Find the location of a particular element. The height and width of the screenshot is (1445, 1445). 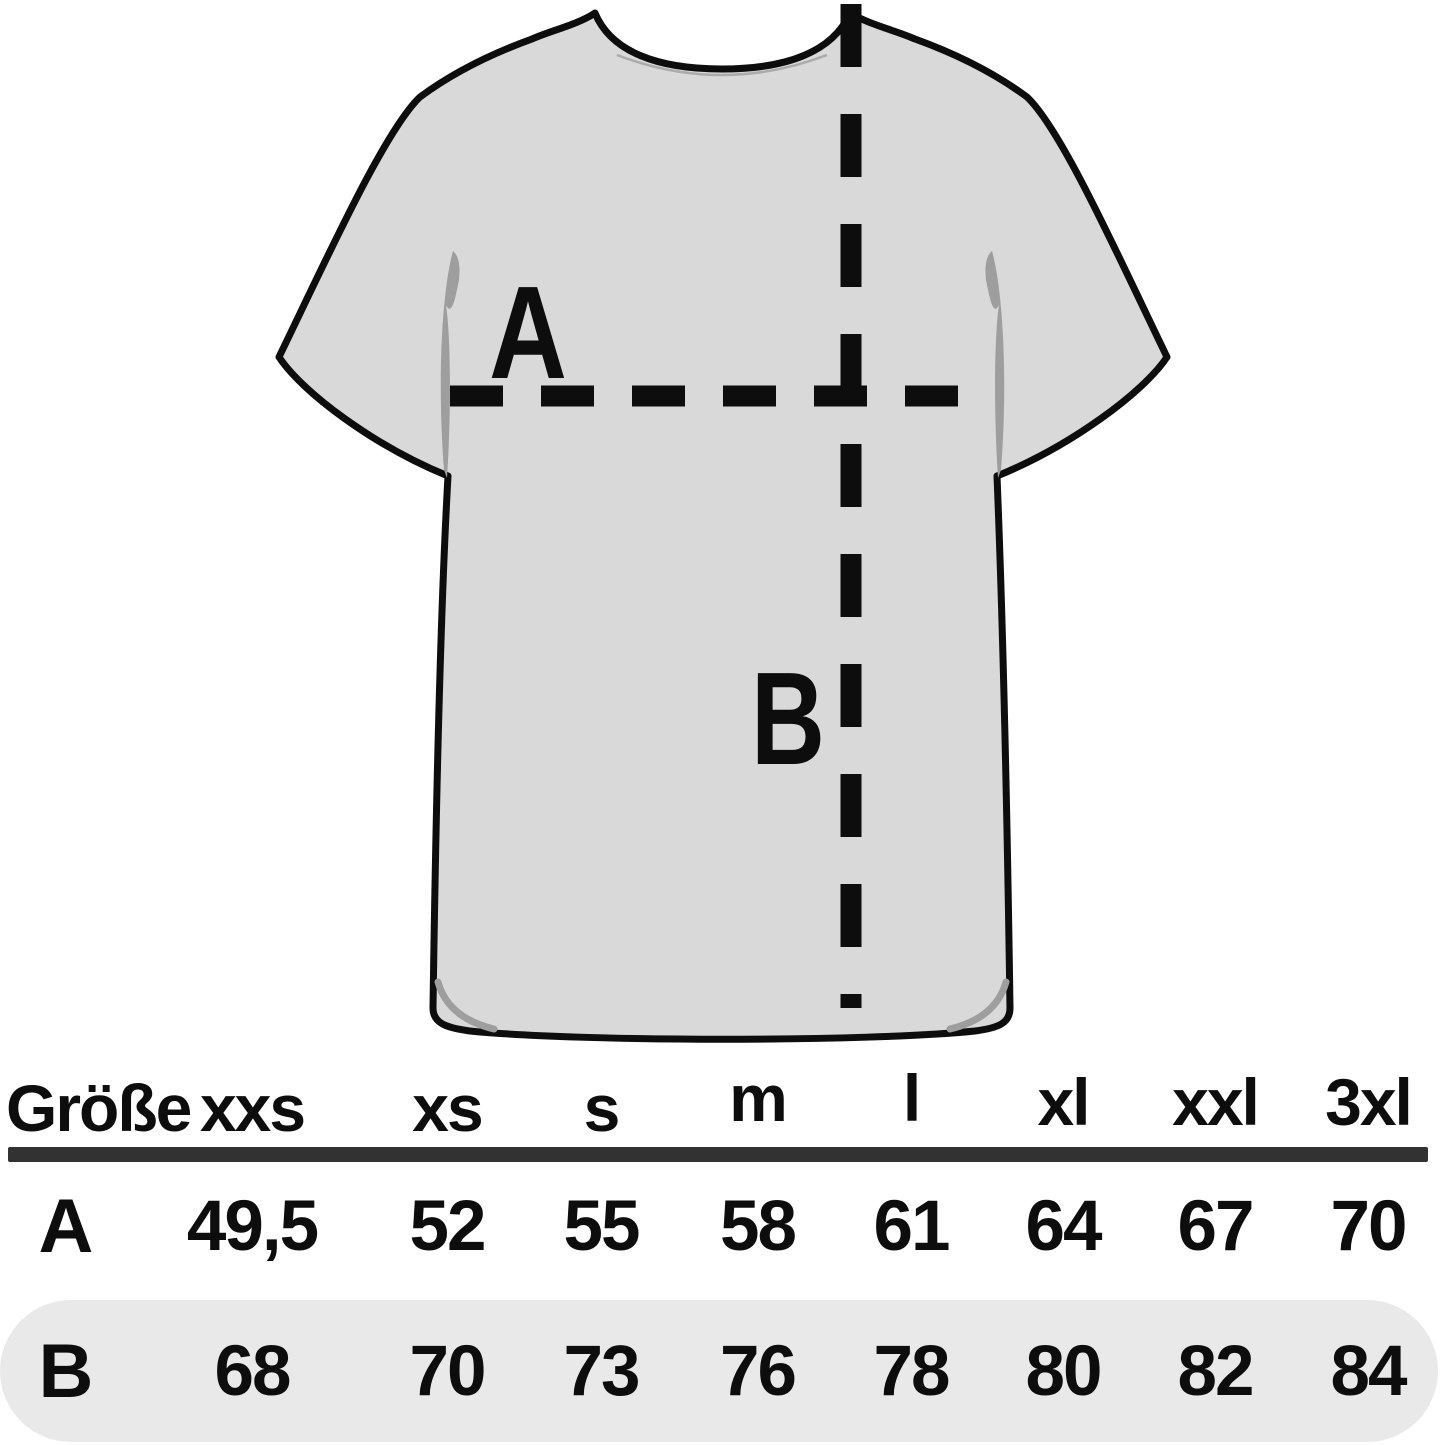

size-table-header: Größe xxs xs s m l xl xxl 3xl is located at coordinates (722, 1098).